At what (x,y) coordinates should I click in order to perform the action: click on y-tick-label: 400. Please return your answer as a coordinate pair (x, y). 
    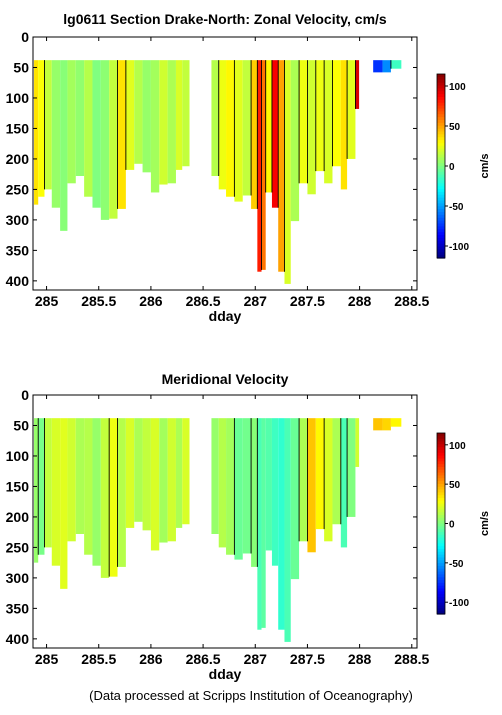
    Looking at the image, I should click on (18, 639).